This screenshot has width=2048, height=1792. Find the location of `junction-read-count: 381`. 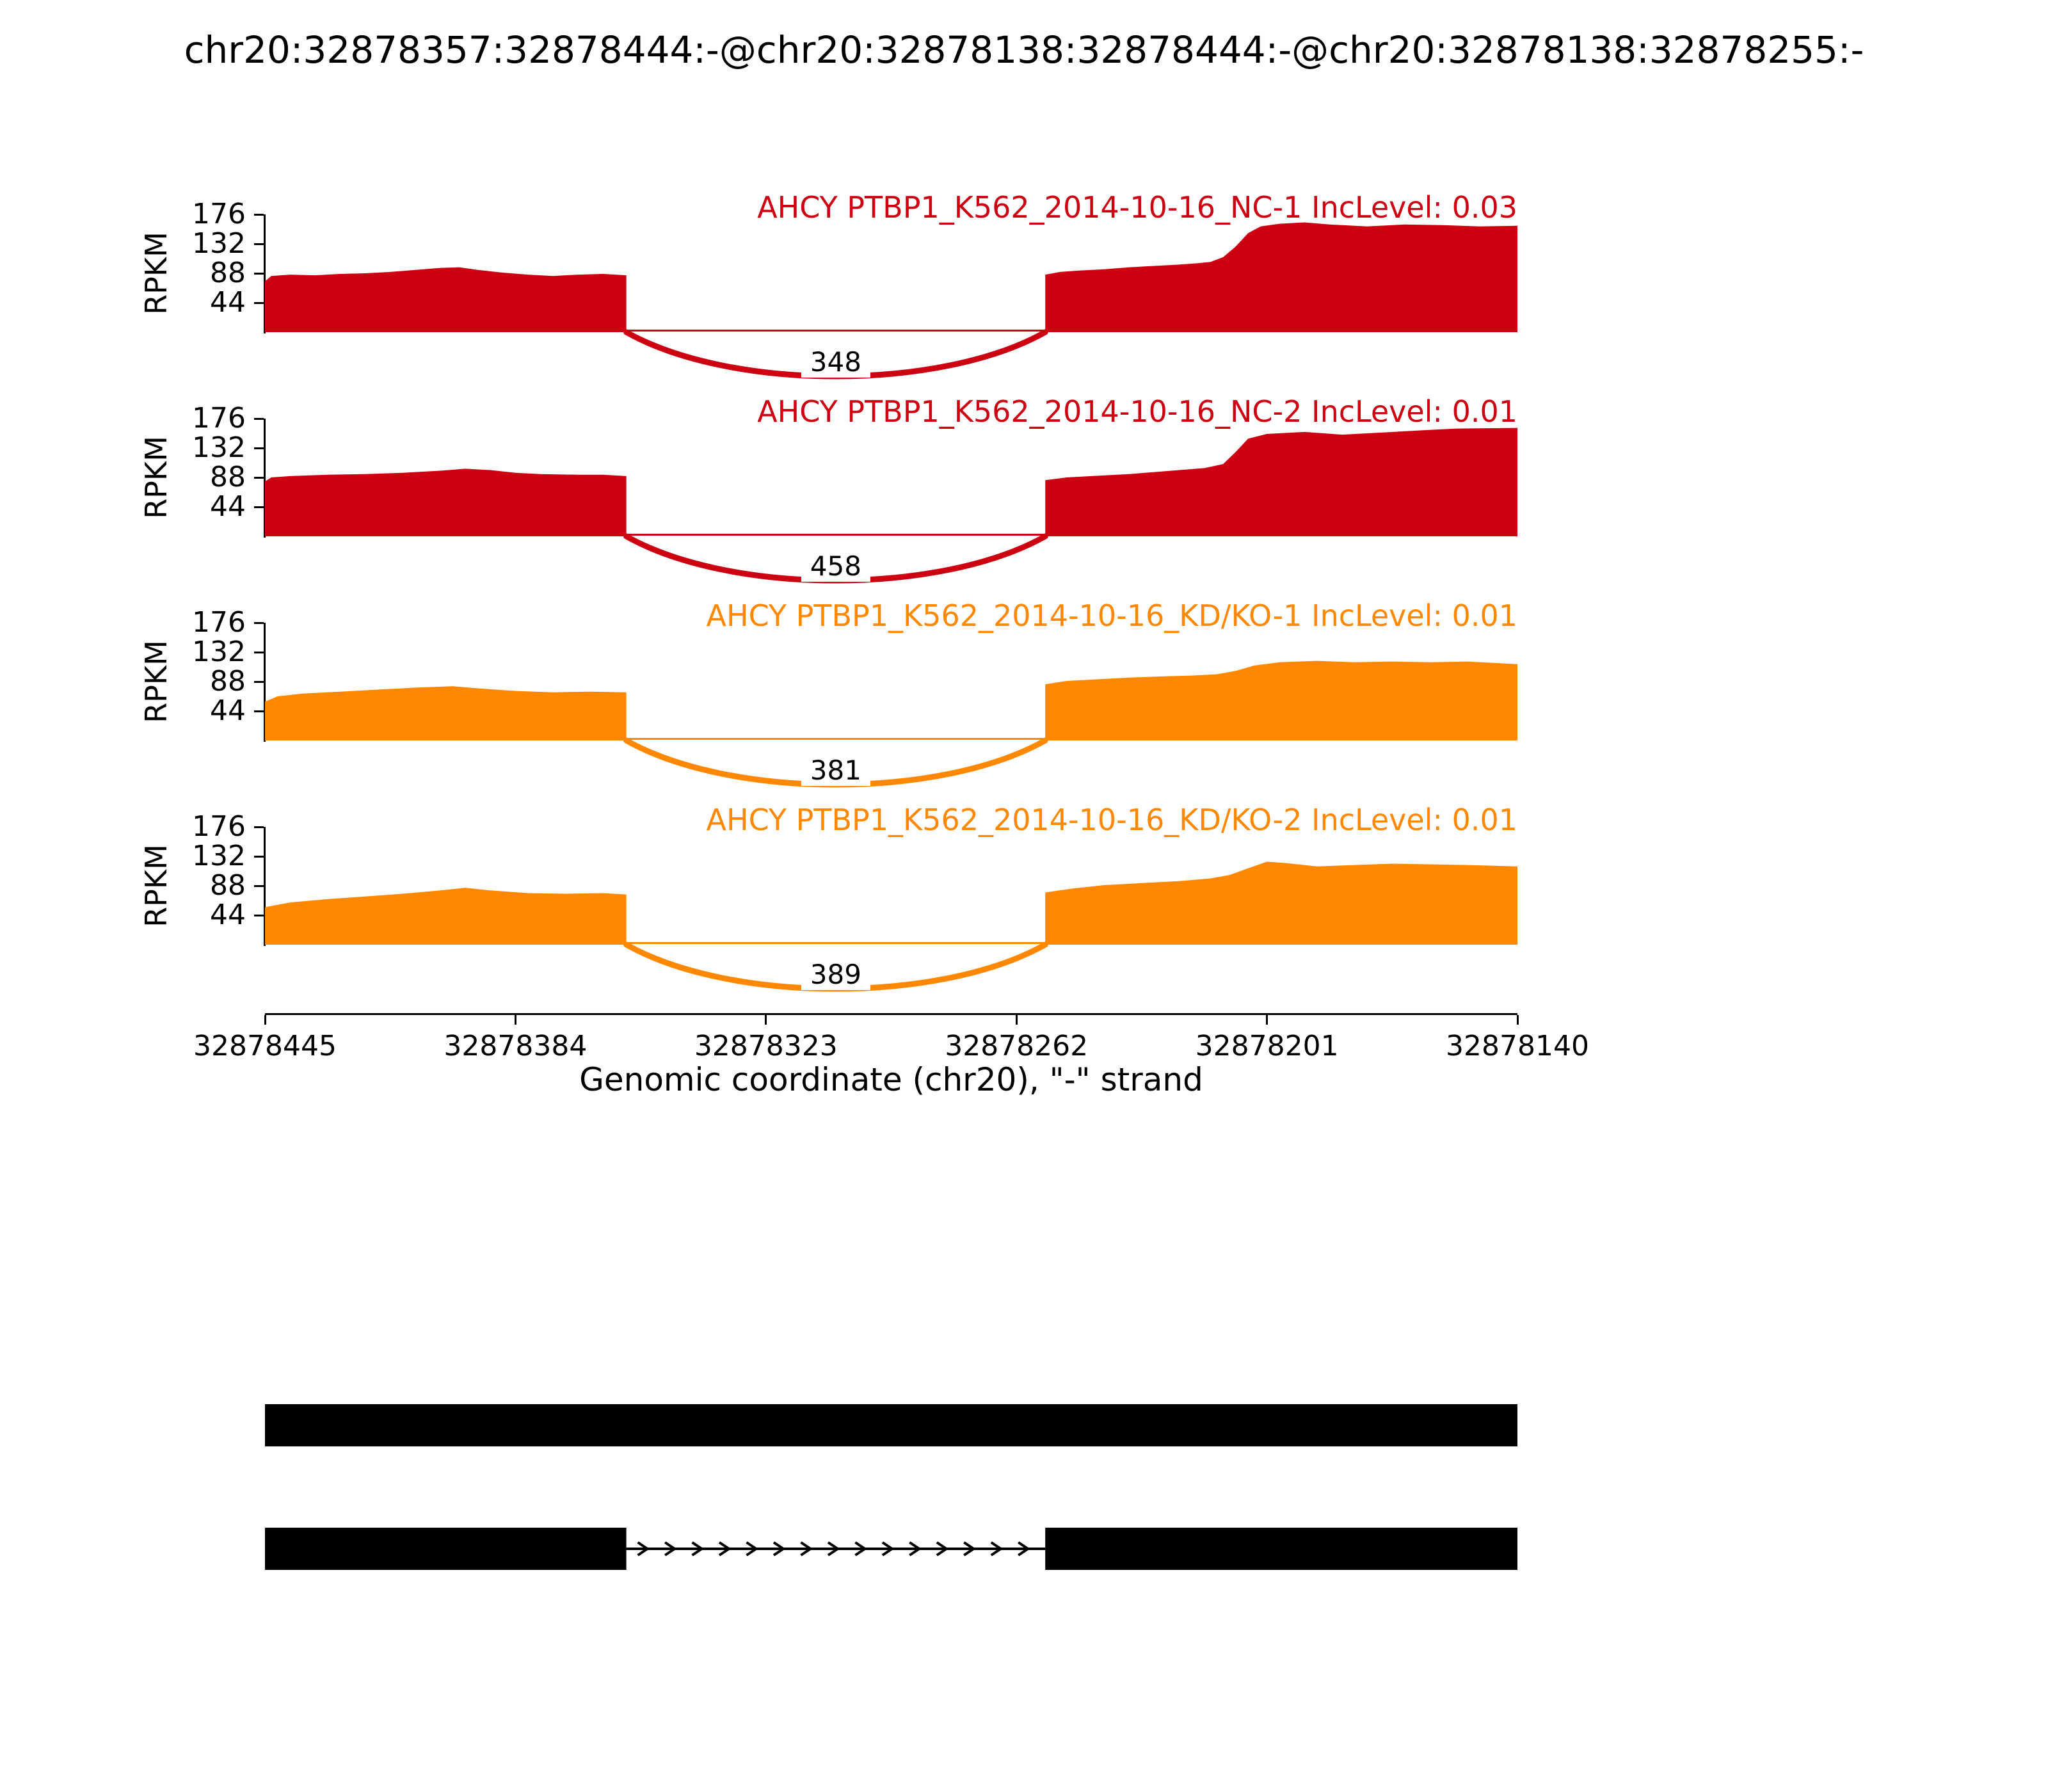

junction-read-count: 381 is located at coordinates (835, 770).